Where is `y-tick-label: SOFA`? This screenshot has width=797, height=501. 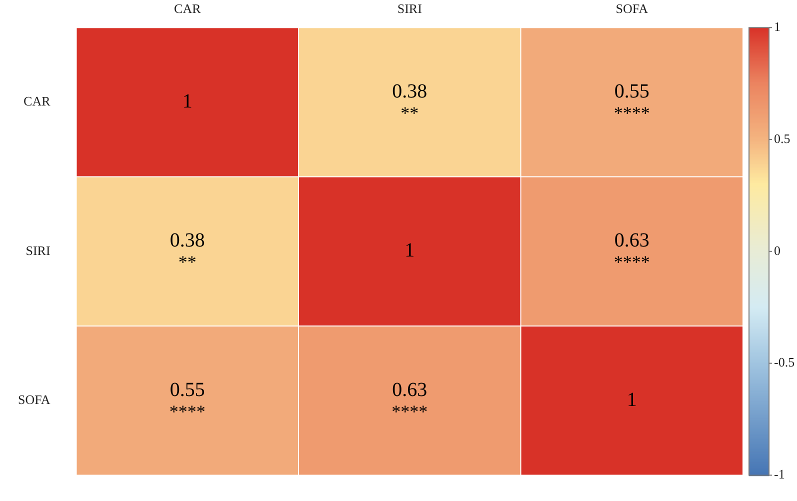 y-tick-label: SOFA is located at coordinates (34, 400).